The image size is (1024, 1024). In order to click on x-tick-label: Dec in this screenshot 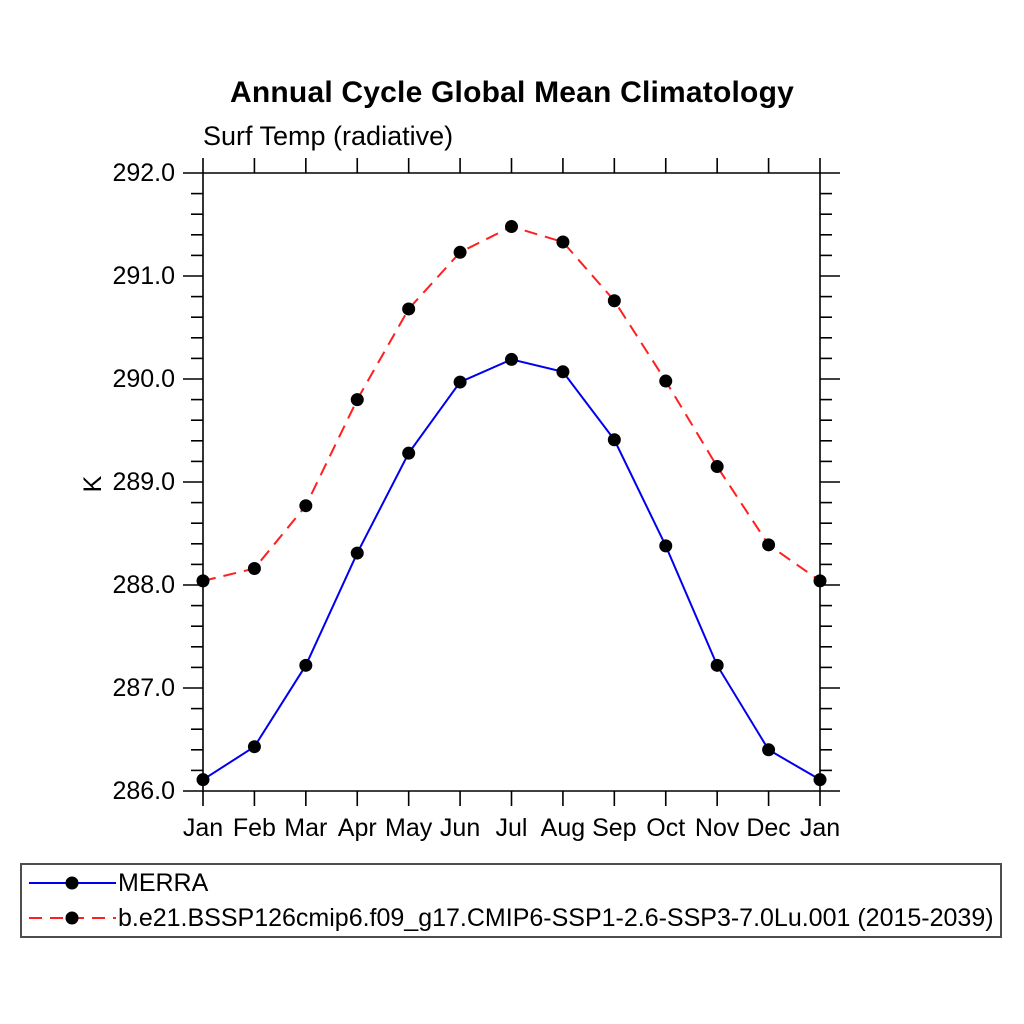, I will do `click(768, 828)`.